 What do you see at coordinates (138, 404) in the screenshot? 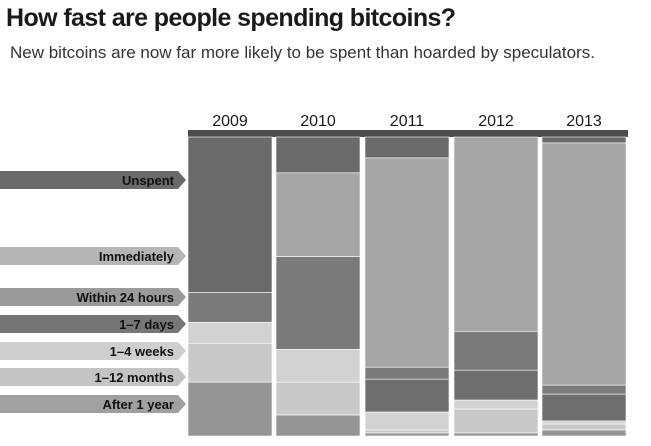
I see `legend-label-after-1-year: After 1 year` at bounding box center [138, 404].